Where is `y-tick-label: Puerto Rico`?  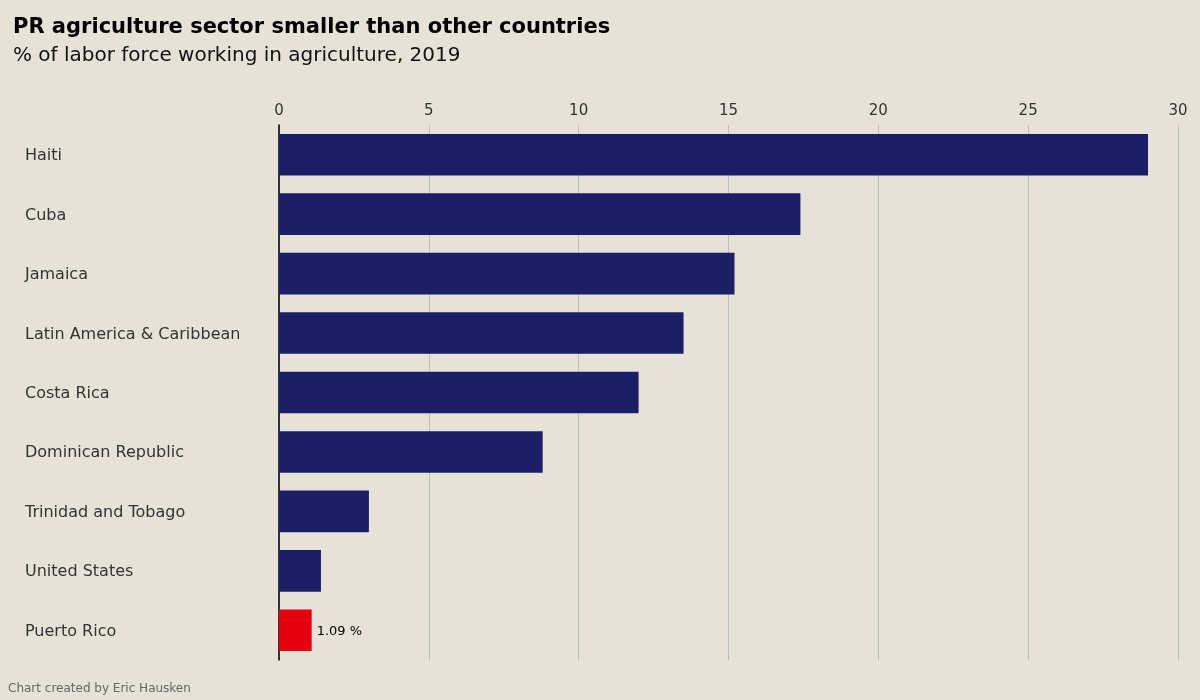
y-tick-label: Puerto Rico is located at coordinates (71, 630).